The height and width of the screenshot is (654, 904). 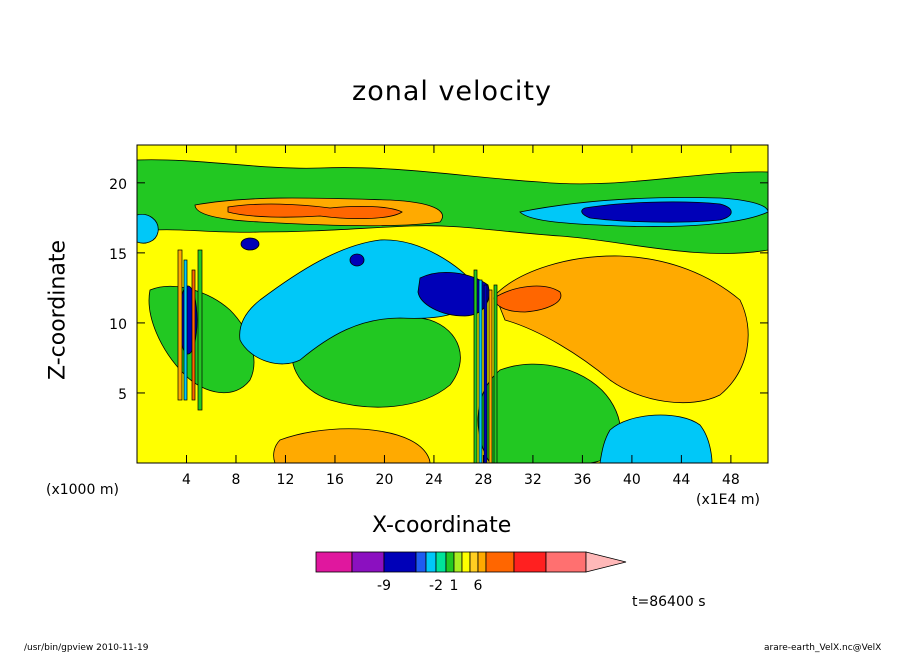 I want to click on region-stripes-center, so click(x=485, y=366).